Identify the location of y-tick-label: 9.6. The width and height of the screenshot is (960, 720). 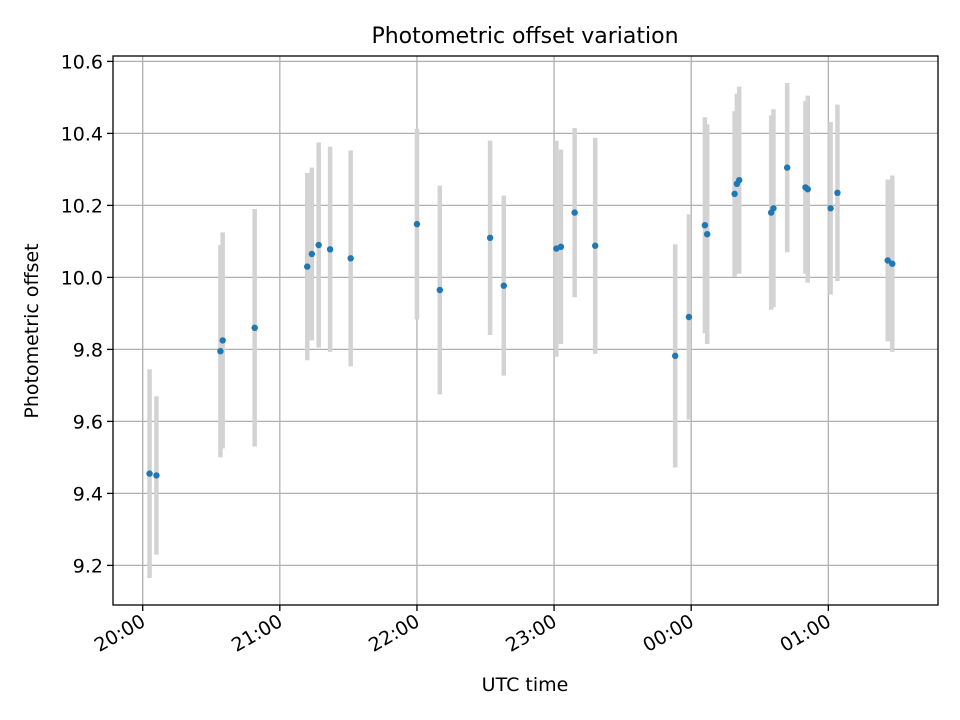
(88, 422).